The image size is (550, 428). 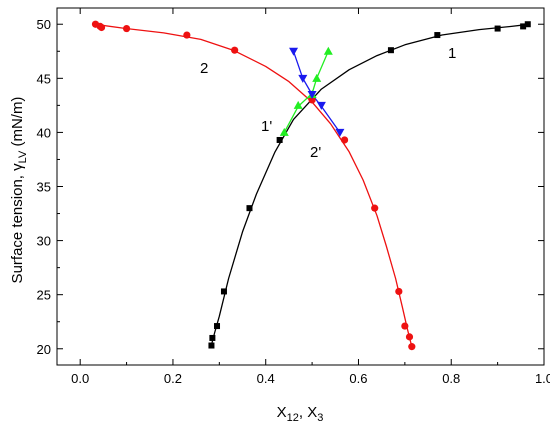 What do you see at coordinates (19, 190) in the screenshot?
I see `y-axis-title: Surface tension, γLV (mN/m)` at bounding box center [19, 190].